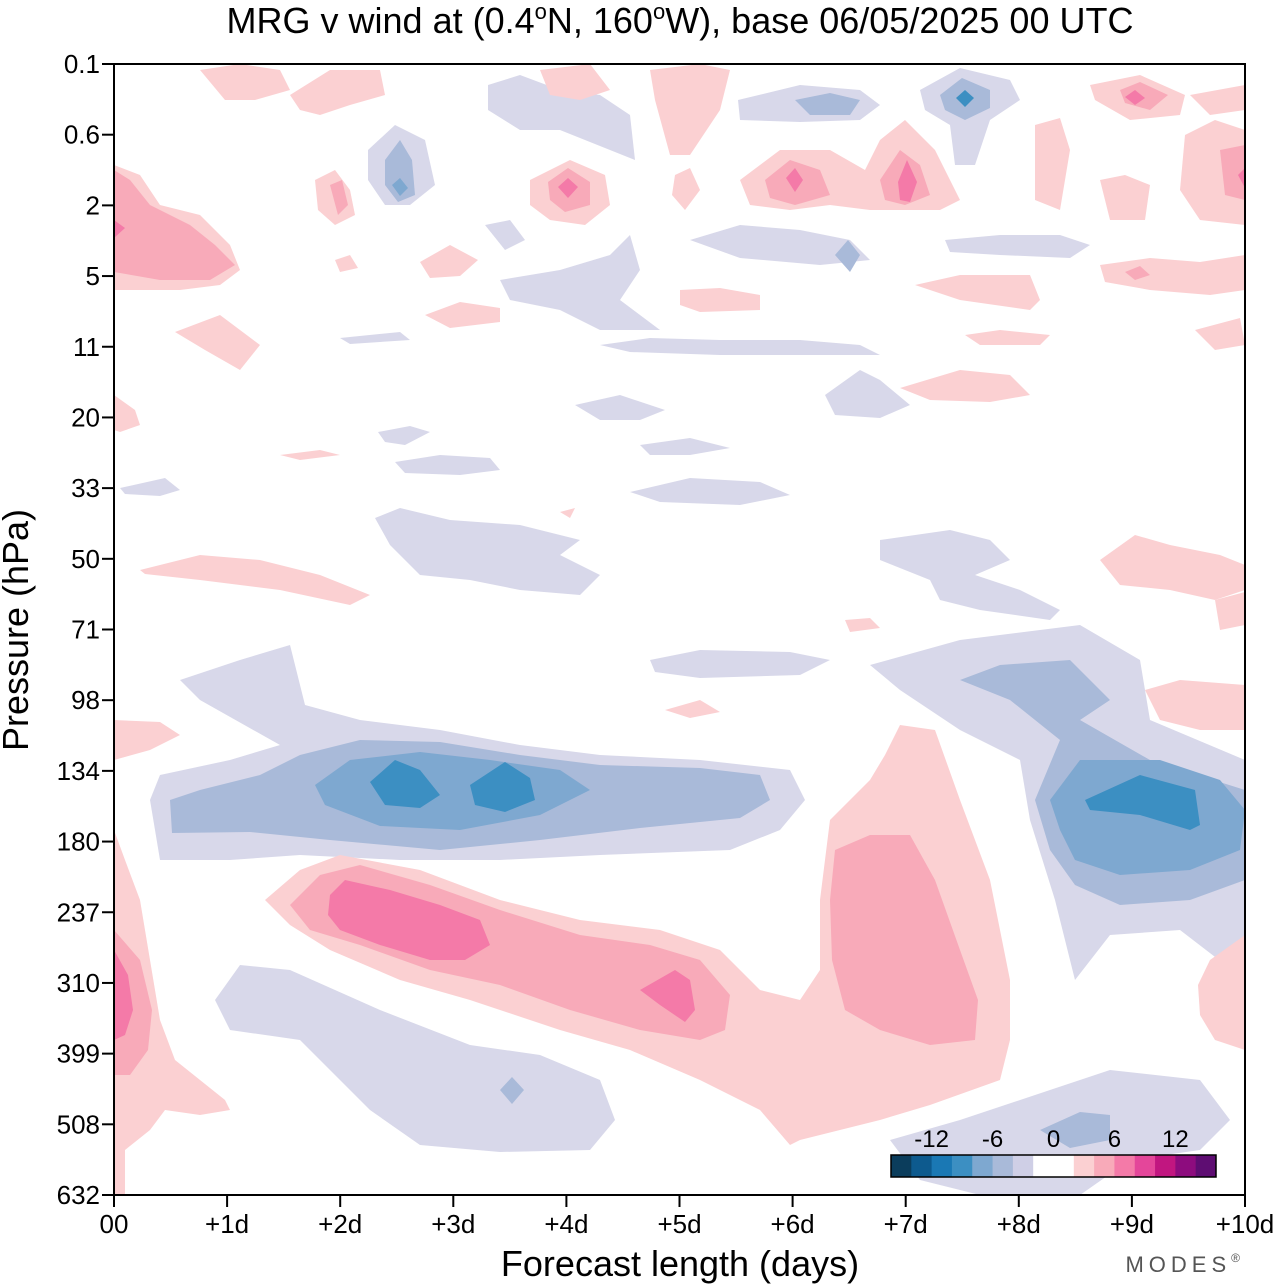 The height and width of the screenshot is (1286, 1280). I want to click on x-tick-label: +5d, so click(679, 1224).